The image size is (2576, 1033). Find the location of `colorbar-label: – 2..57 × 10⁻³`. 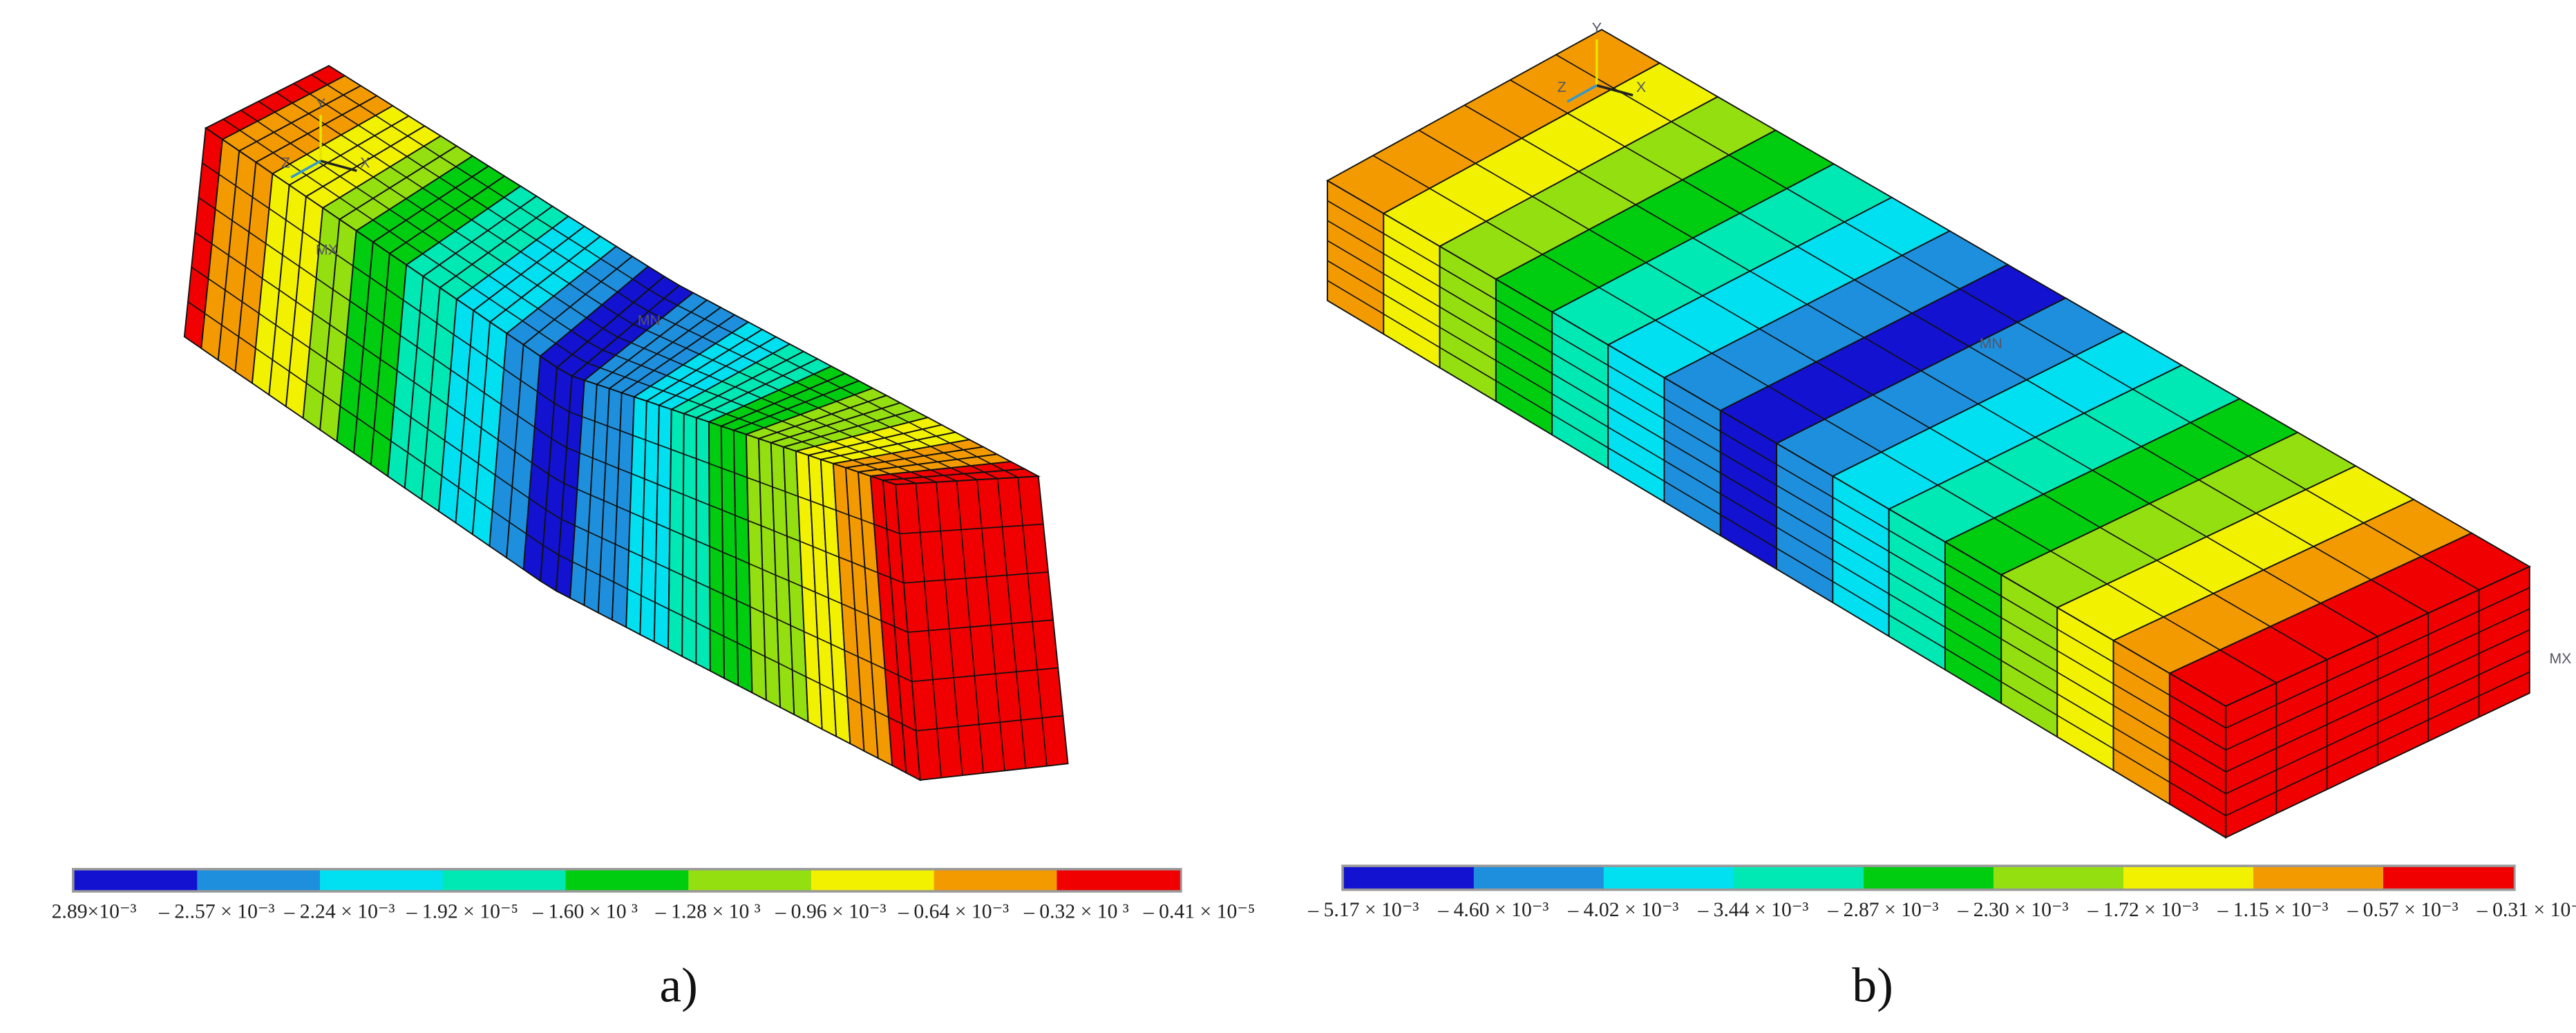

colorbar-label: – 2..57 × 10⁻³ is located at coordinates (216, 911).